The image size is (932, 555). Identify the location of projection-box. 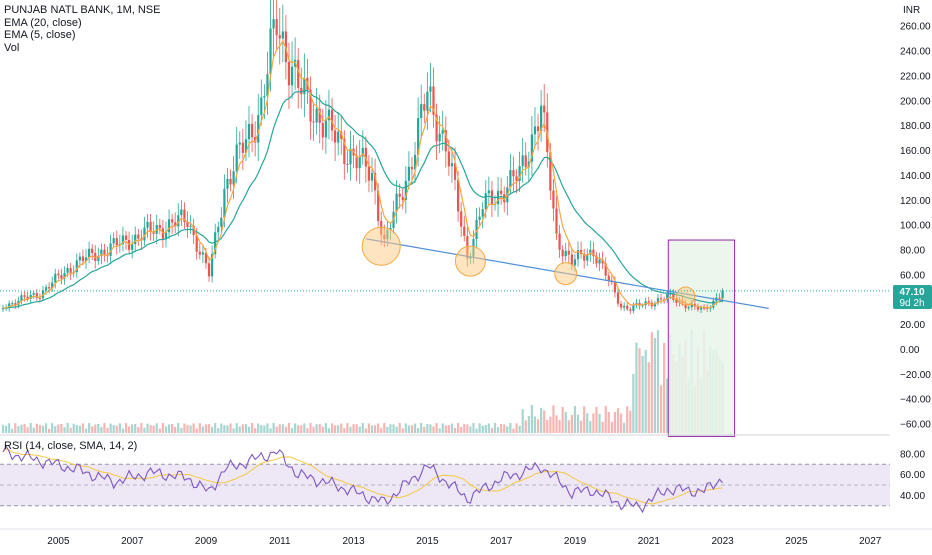
(701, 338).